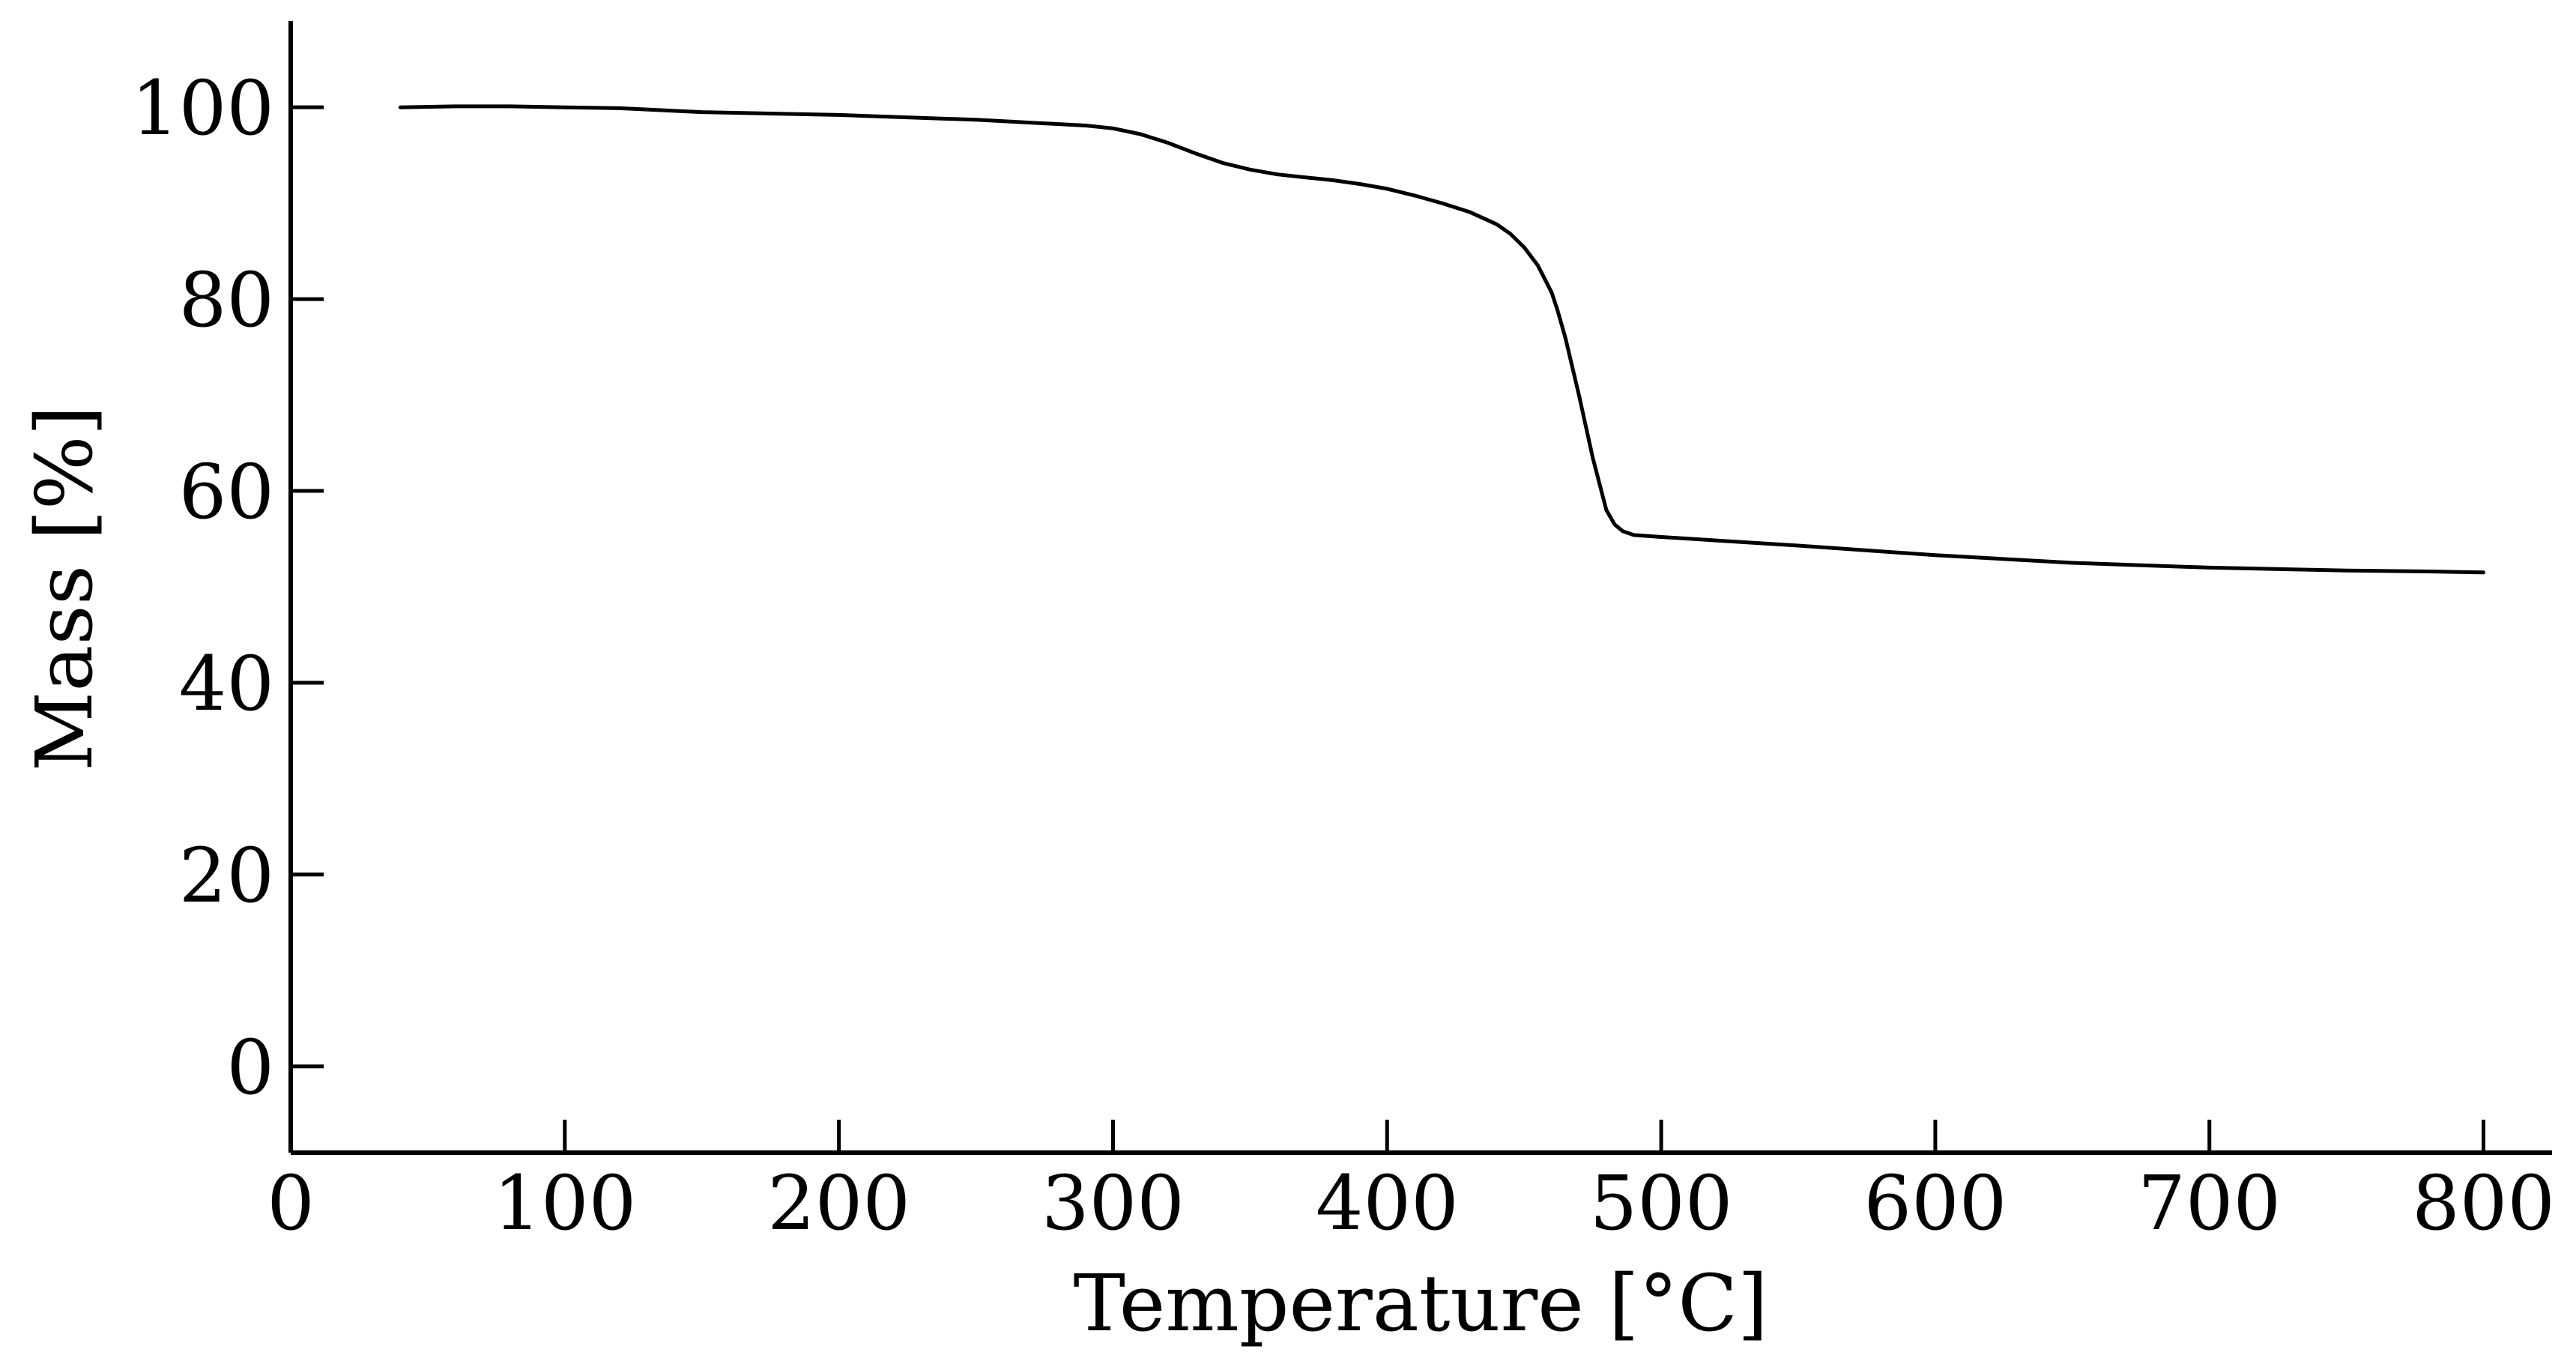  Describe the element at coordinates (2483, 1203) in the screenshot. I see `x-tick-label-800: 800` at that location.